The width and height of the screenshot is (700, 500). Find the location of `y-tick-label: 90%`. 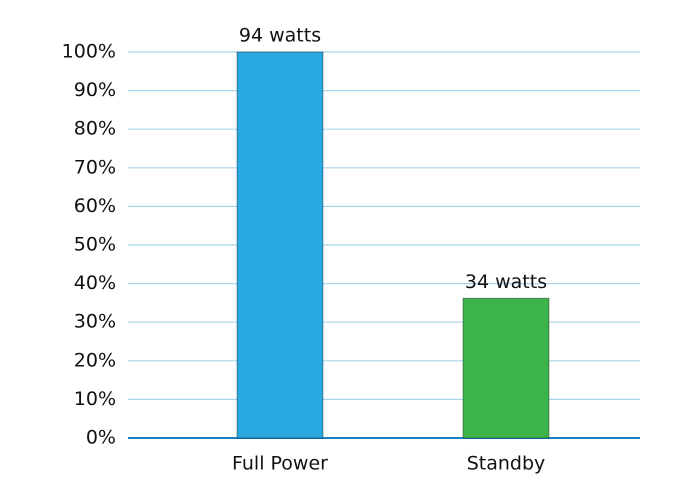

y-tick-label: 90% is located at coordinates (95, 90).